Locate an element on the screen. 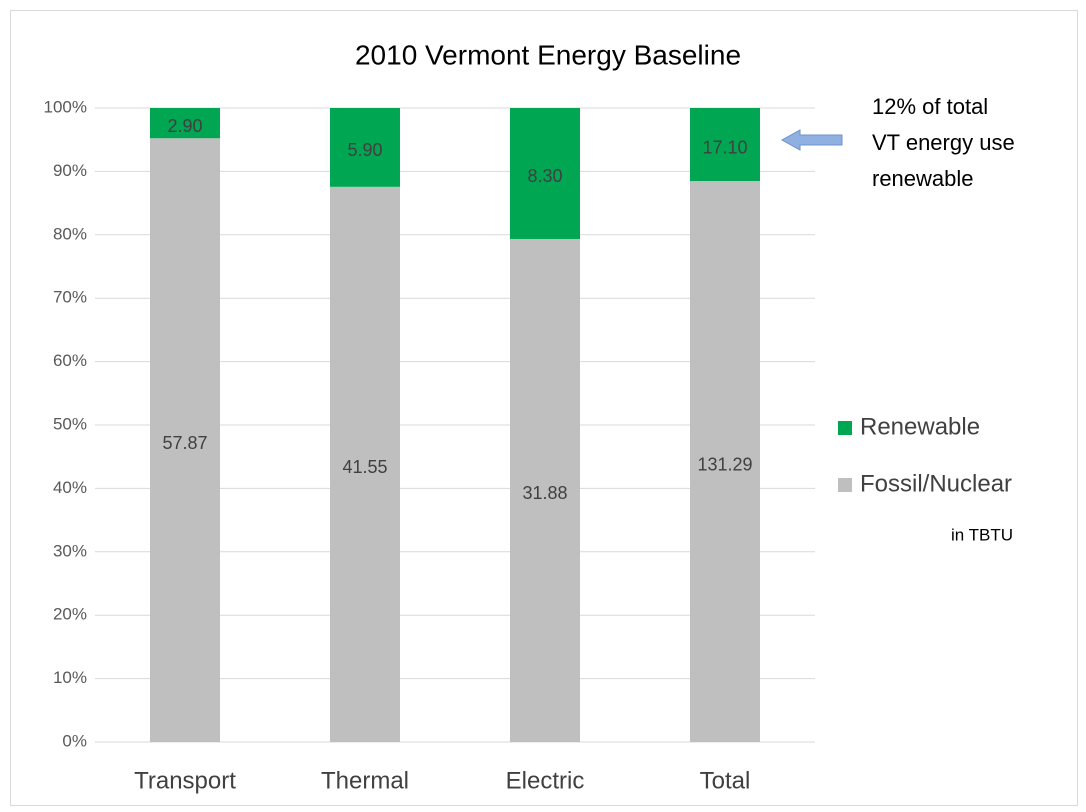 The width and height of the screenshot is (1086, 812). annotation: VT energy use is located at coordinates (943, 142).